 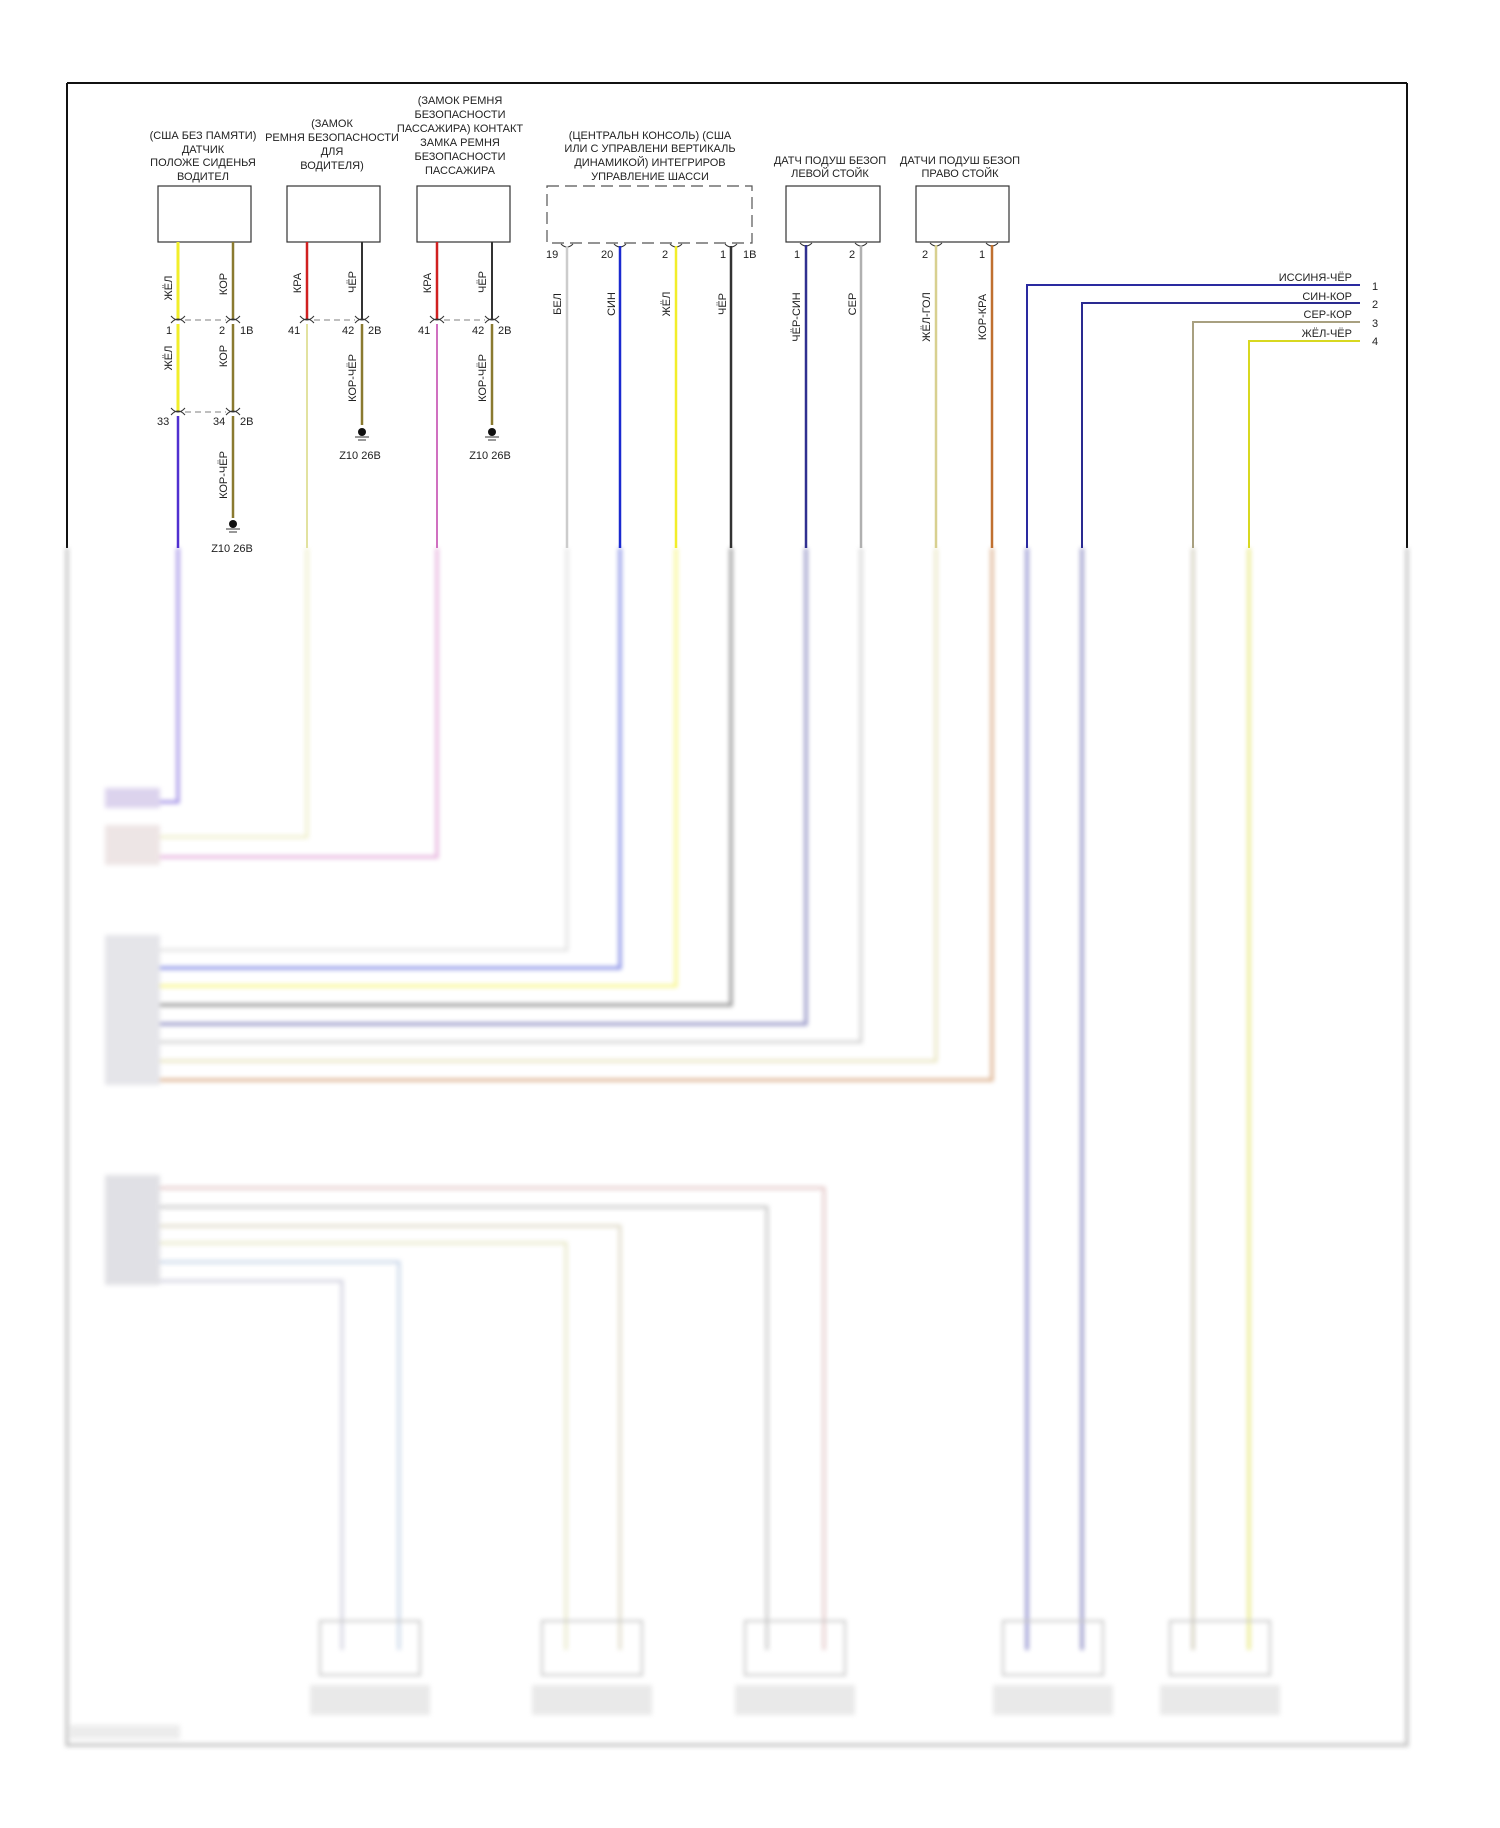 What do you see at coordinates (962, 214) in the screenshot?
I see `right-pillar-sensor-box` at bounding box center [962, 214].